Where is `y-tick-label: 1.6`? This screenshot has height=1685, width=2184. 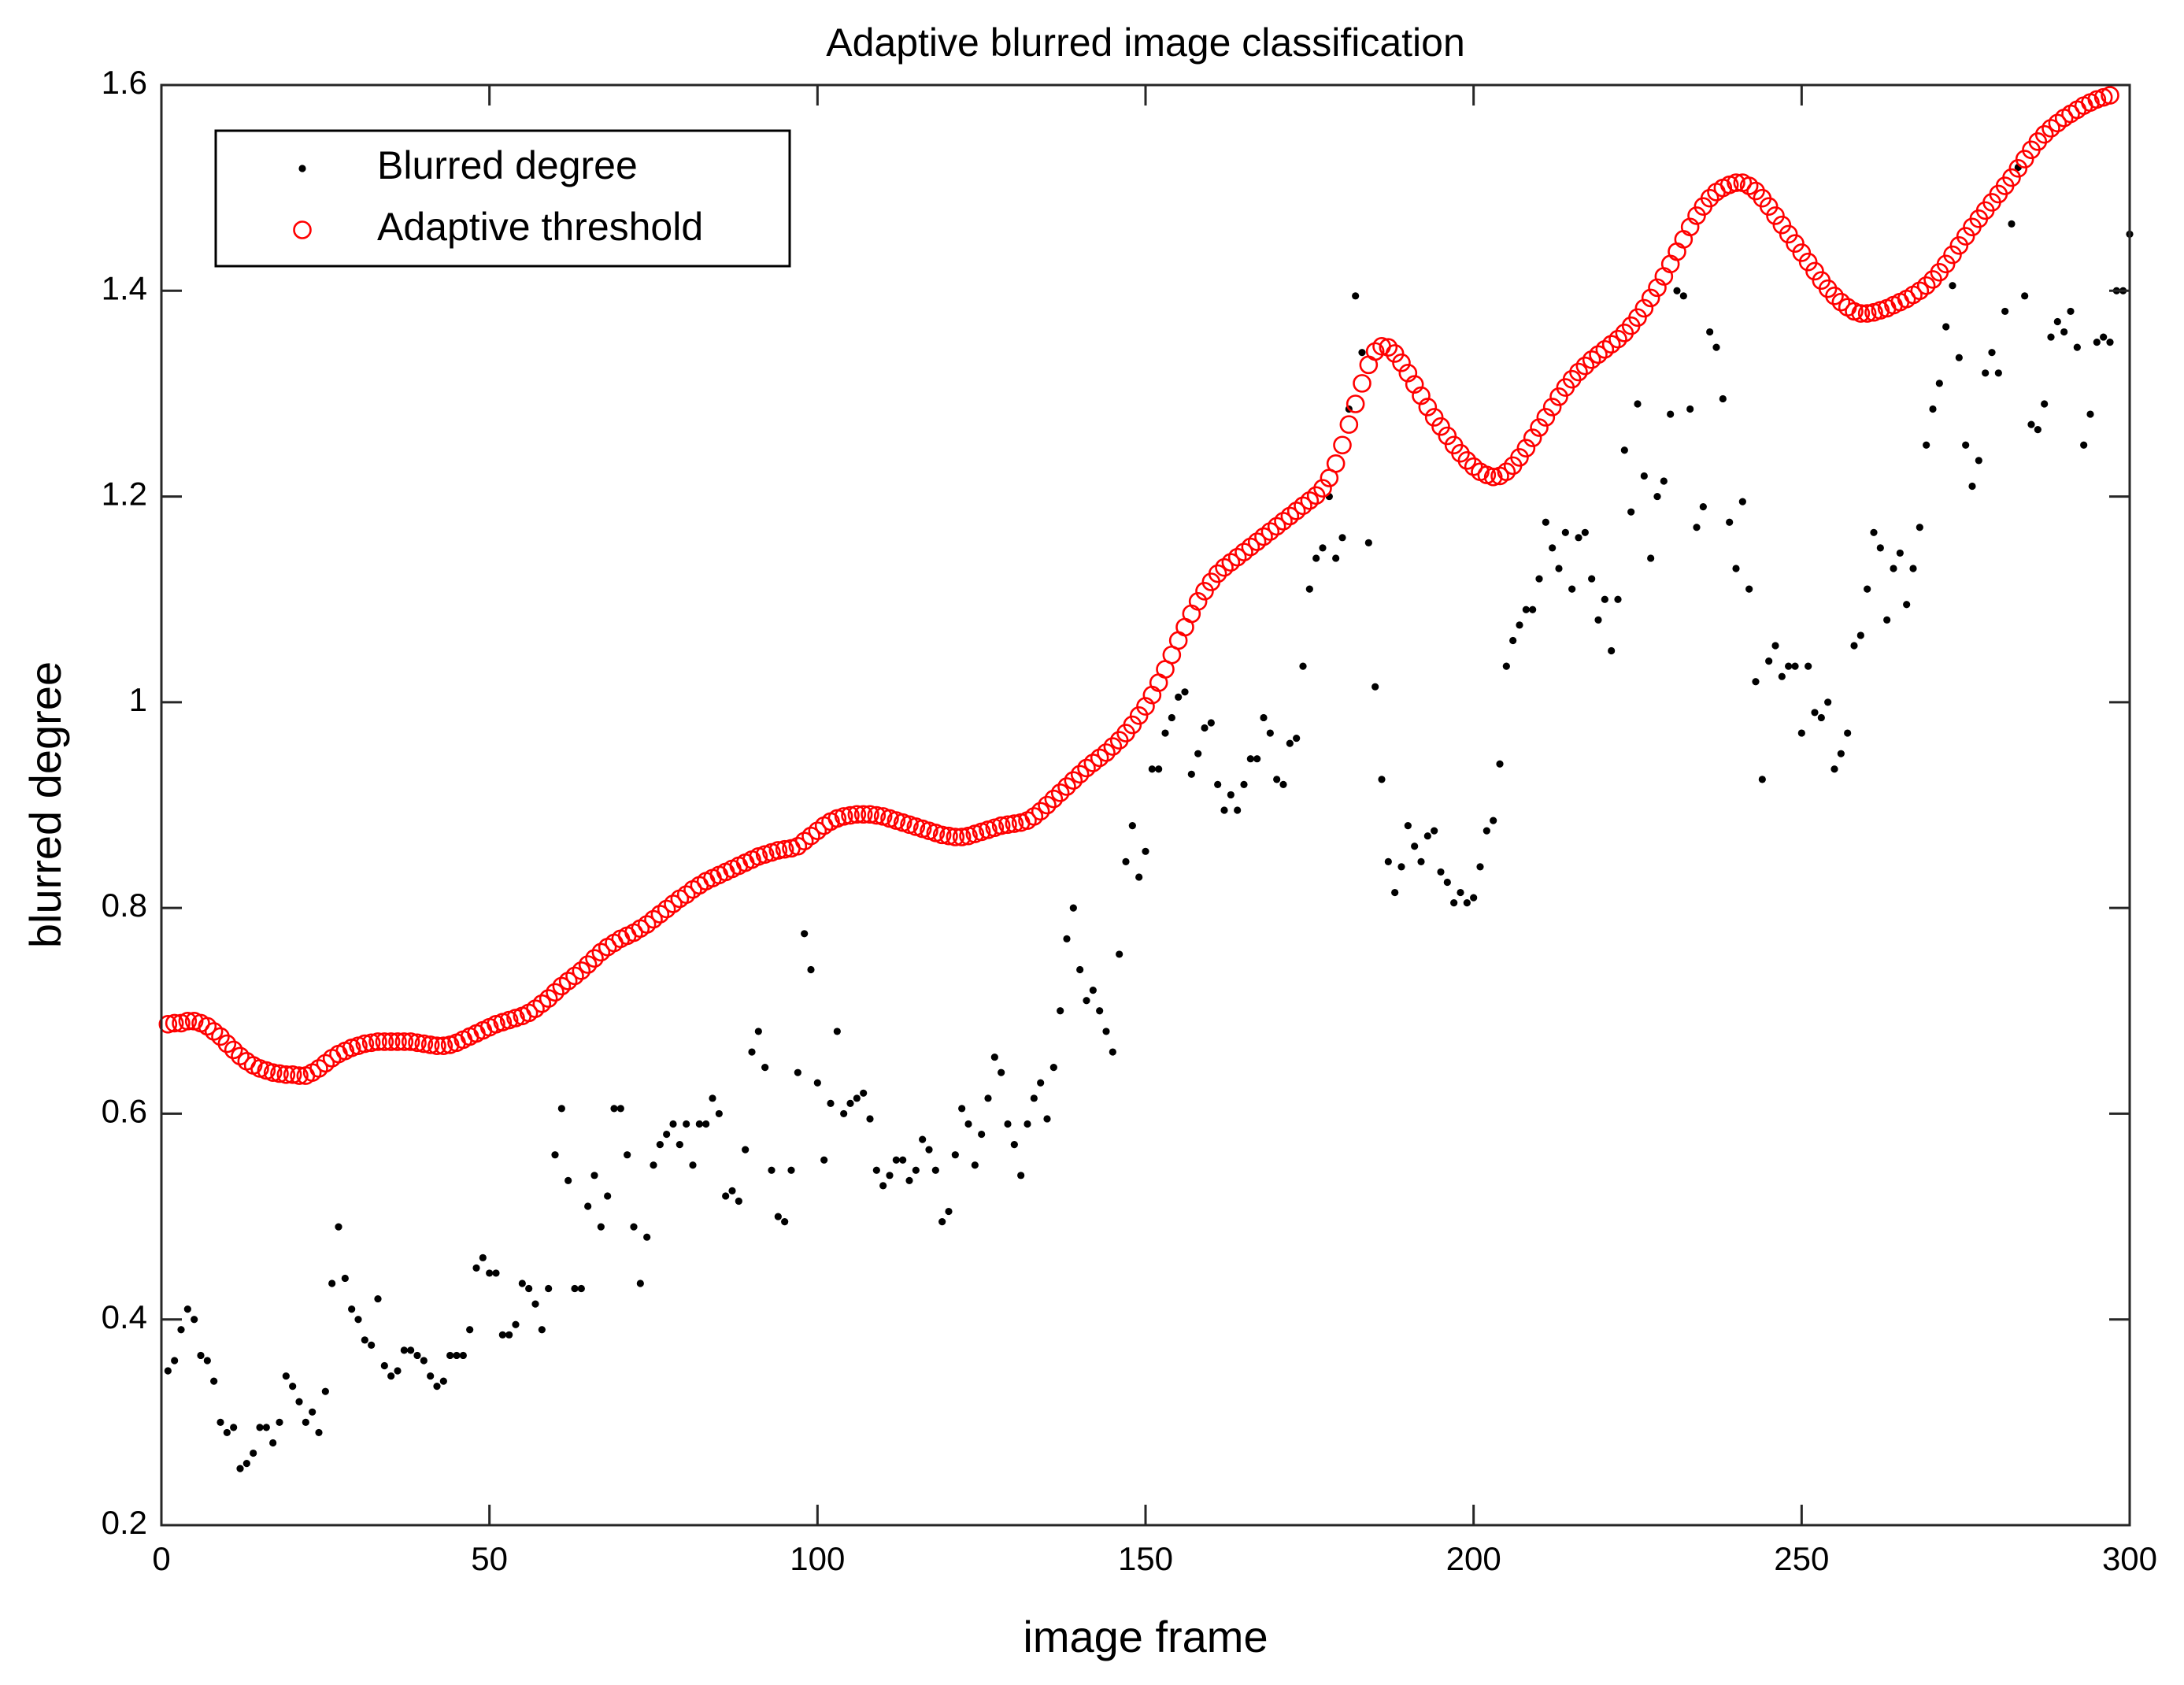
y-tick-label: 1.6 is located at coordinates (124, 82).